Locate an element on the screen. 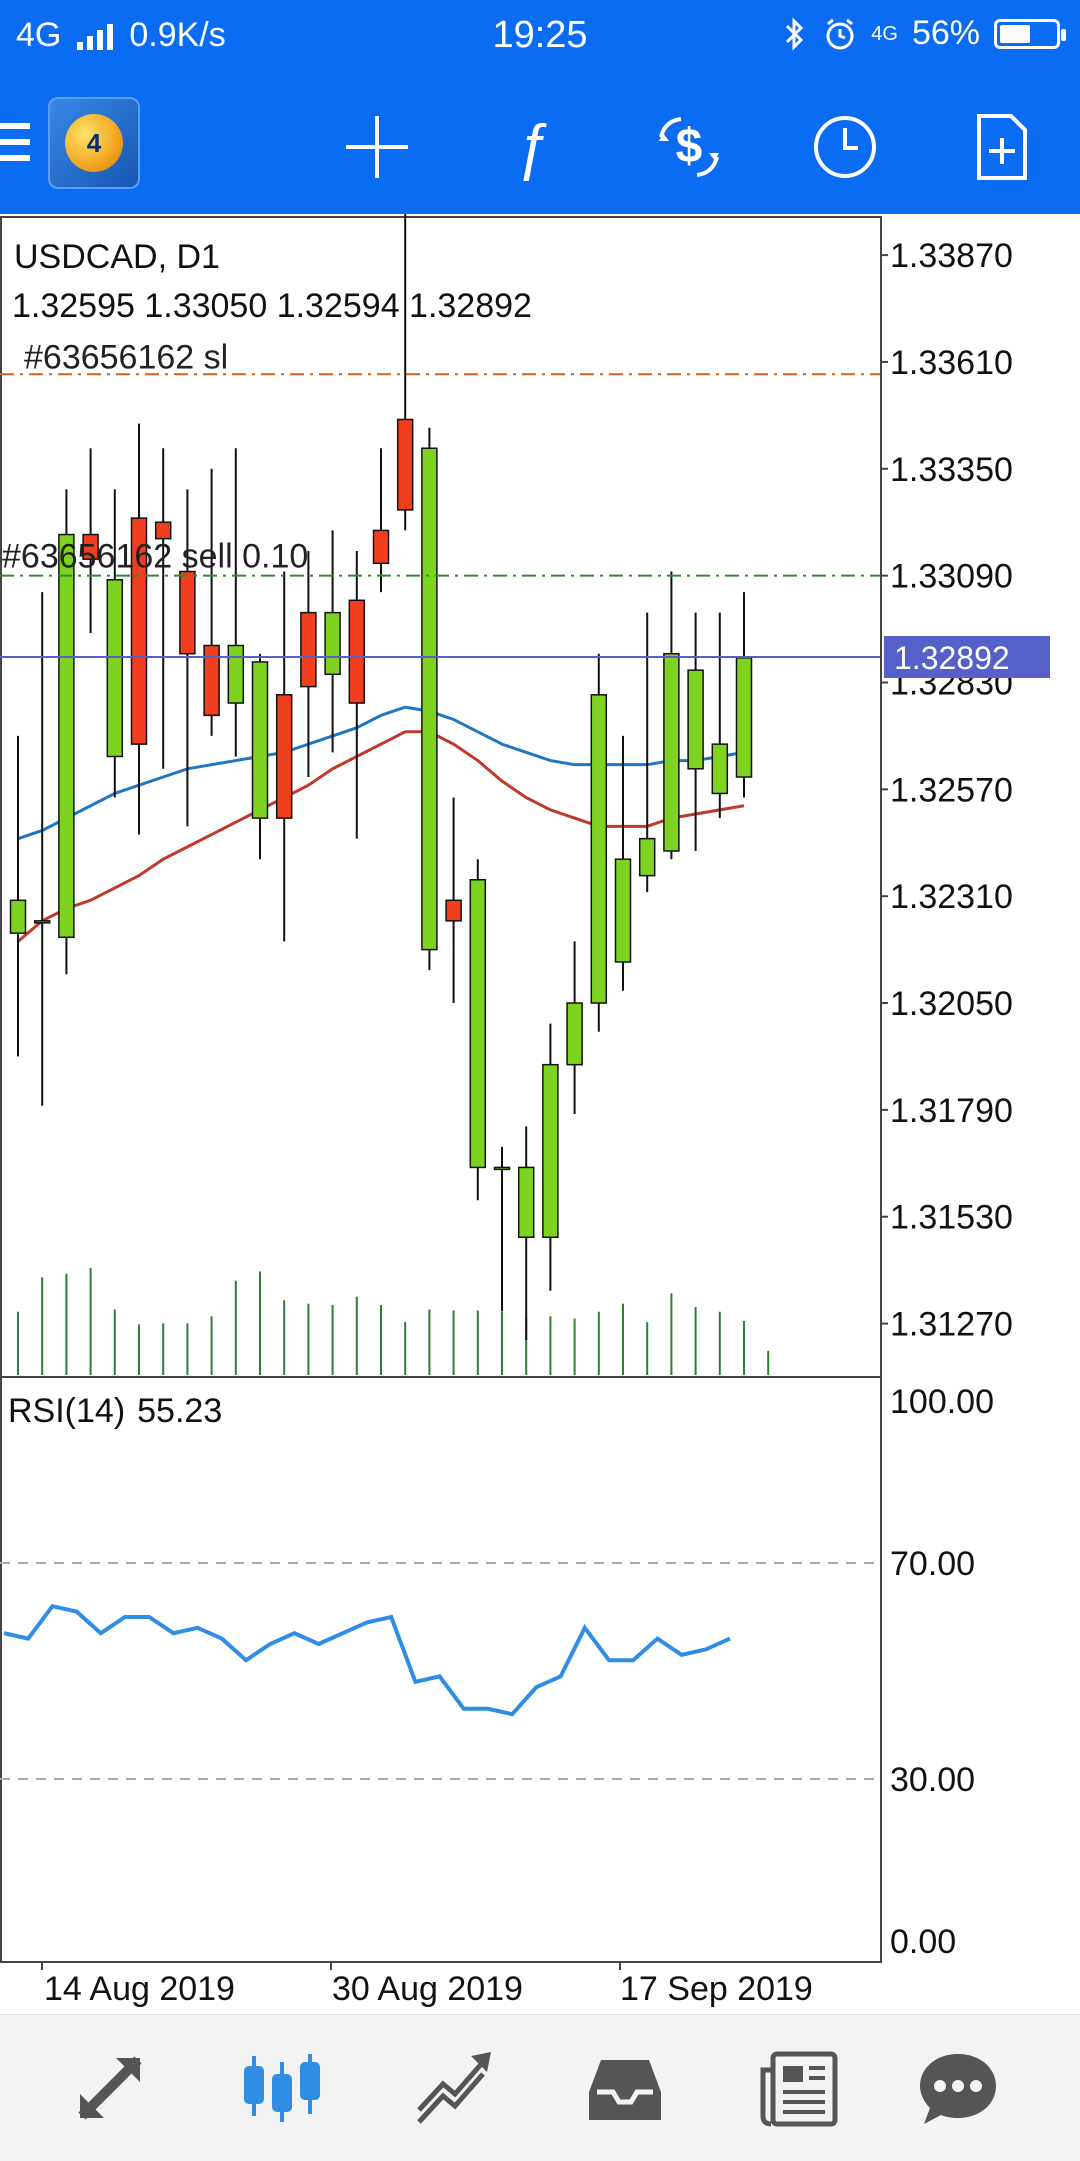 This screenshot has height=2161, width=1080. network-type: 4G is located at coordinates (39, 35).